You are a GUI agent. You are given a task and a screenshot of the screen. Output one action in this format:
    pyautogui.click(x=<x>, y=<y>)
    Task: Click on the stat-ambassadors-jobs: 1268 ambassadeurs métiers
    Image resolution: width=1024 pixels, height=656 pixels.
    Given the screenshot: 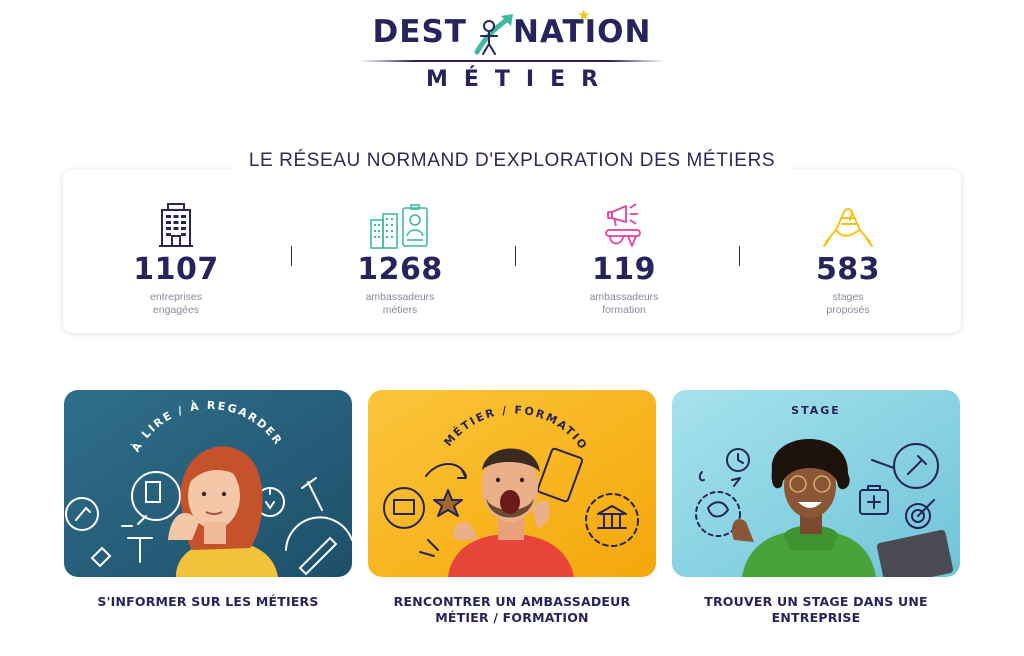 What is the action you would take?
    pyautogui.click(x=400, y=258)
    